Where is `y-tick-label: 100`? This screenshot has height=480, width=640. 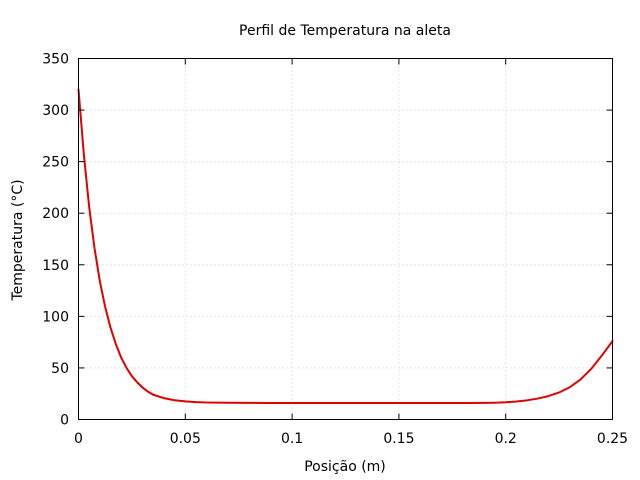 y-tick-label: 100 is located at coordinates (55, 317).